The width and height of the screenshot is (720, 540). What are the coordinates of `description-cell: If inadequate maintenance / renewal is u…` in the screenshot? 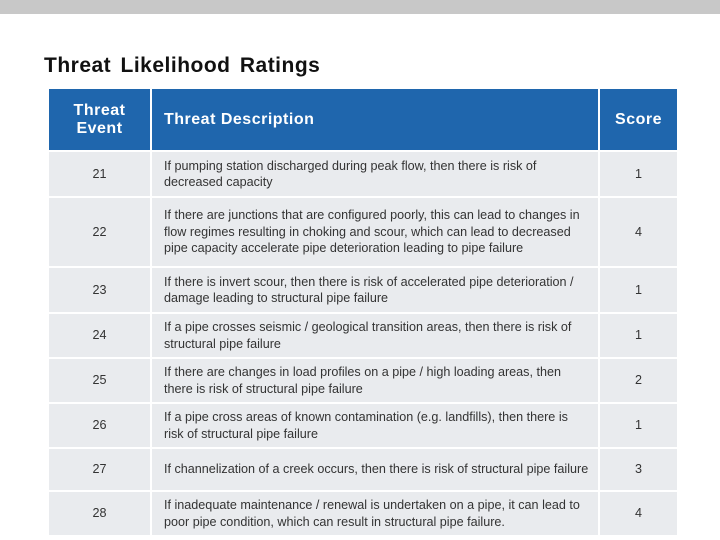 It's located at (375, 513).